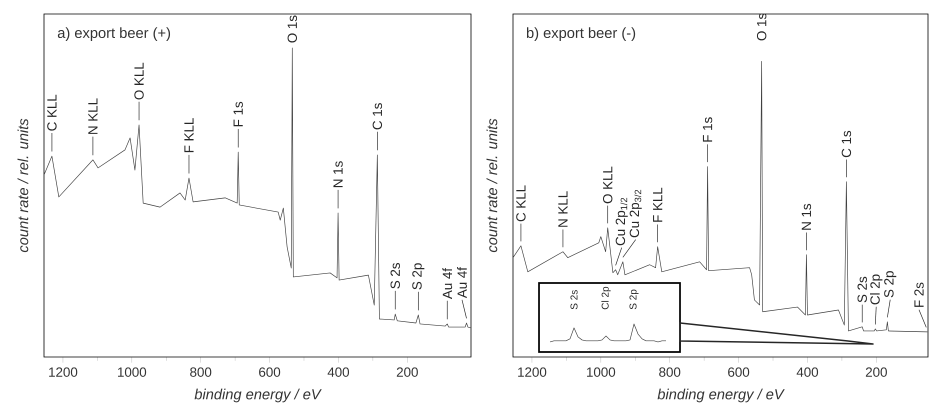 The width and height of the screenshot is (930, 419). What do you see at coordinates (919, 294) in the screenshot?
I see `annotation: F 2s` at bounding box center [919, 294].